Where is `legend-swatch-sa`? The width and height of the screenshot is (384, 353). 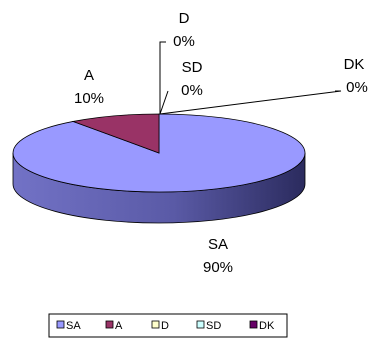 legend-swatch-sa is located at coordinates (60, 324).